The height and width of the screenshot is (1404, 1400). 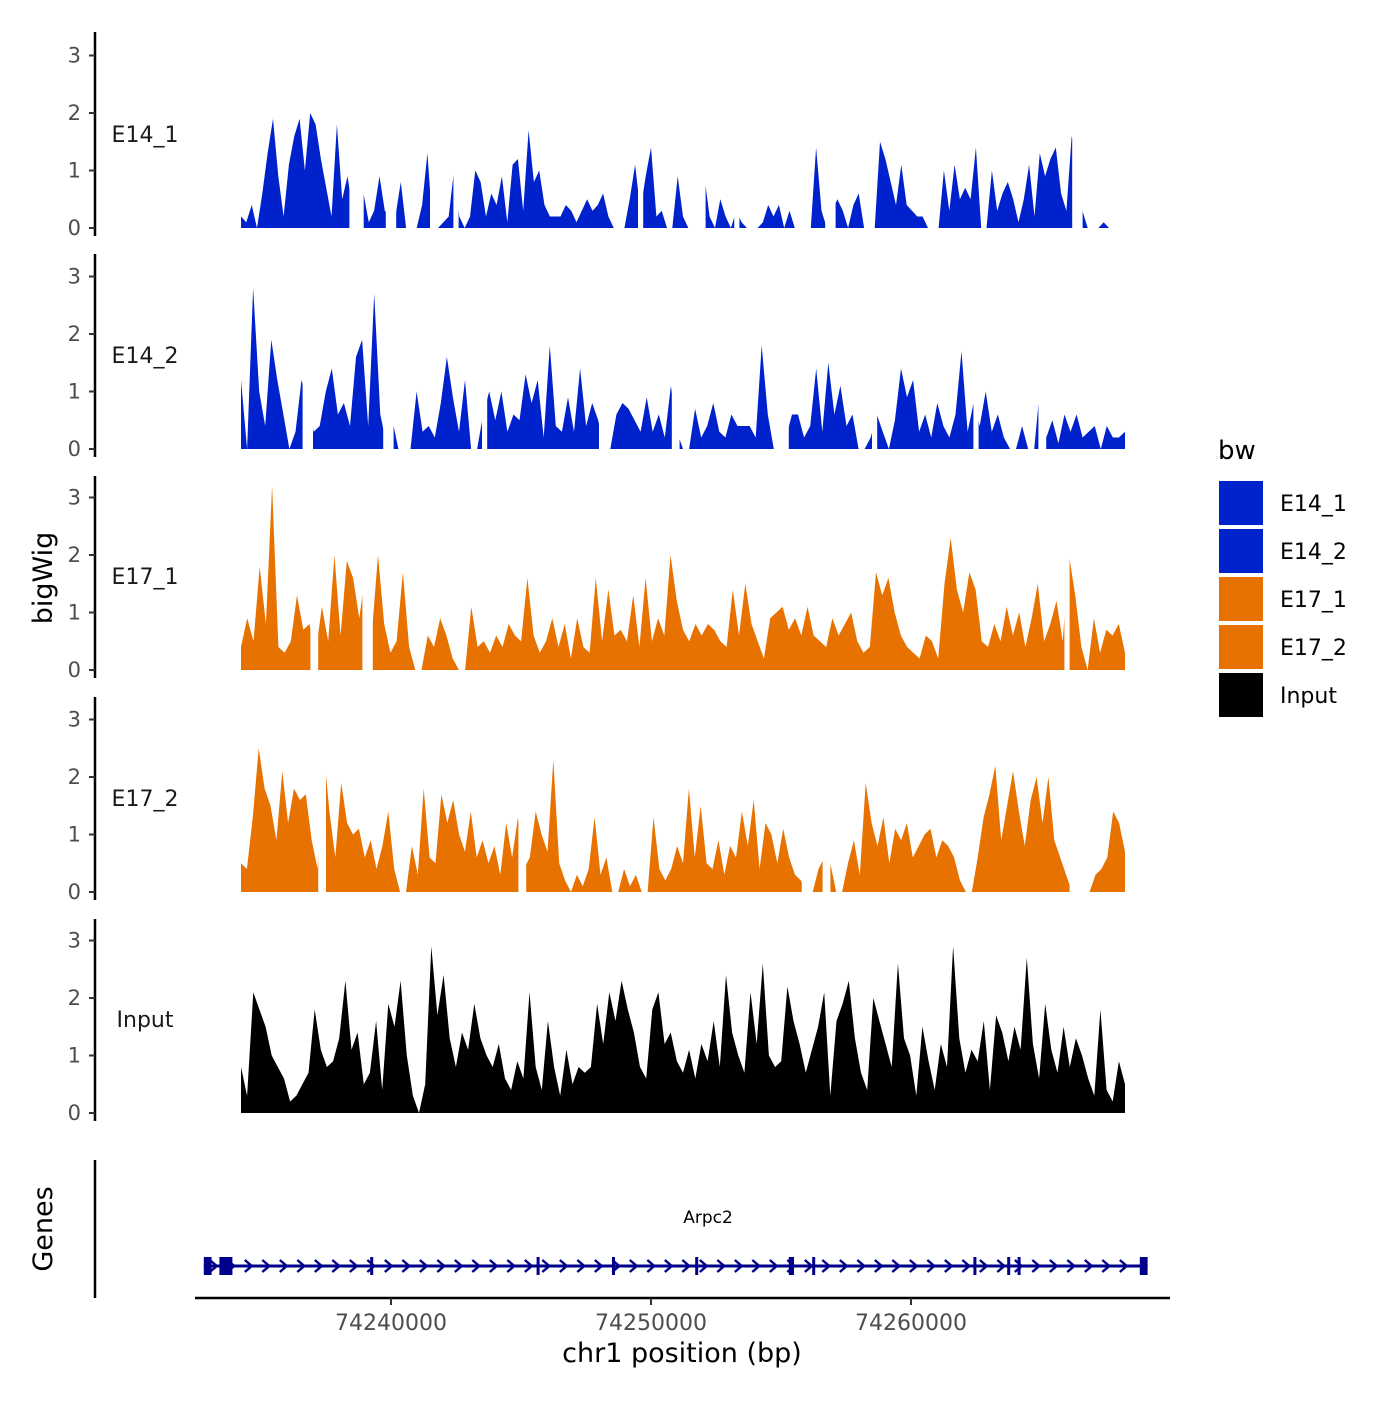 What do you see at coordinates (1278, 695) in the screenshot?
I see `legend-item: Input` at bounding box center [1278, 695].